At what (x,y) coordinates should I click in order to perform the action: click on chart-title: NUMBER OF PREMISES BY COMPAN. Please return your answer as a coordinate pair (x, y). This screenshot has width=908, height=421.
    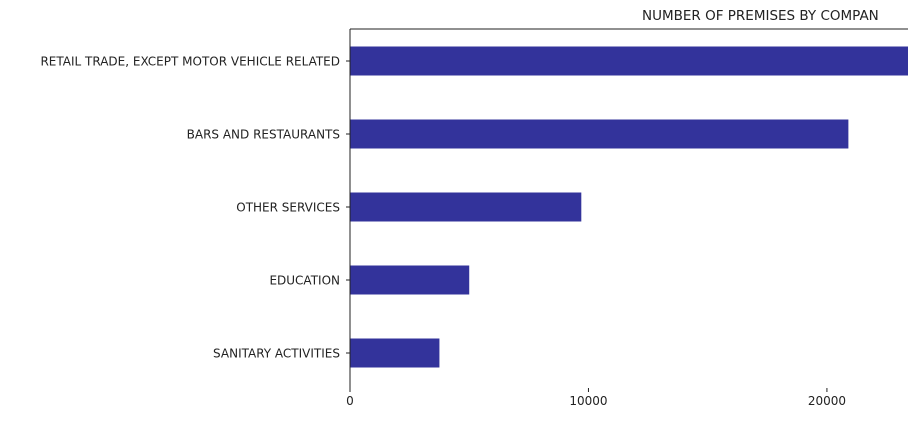
    Looking at the image, I should click on (760, 16).